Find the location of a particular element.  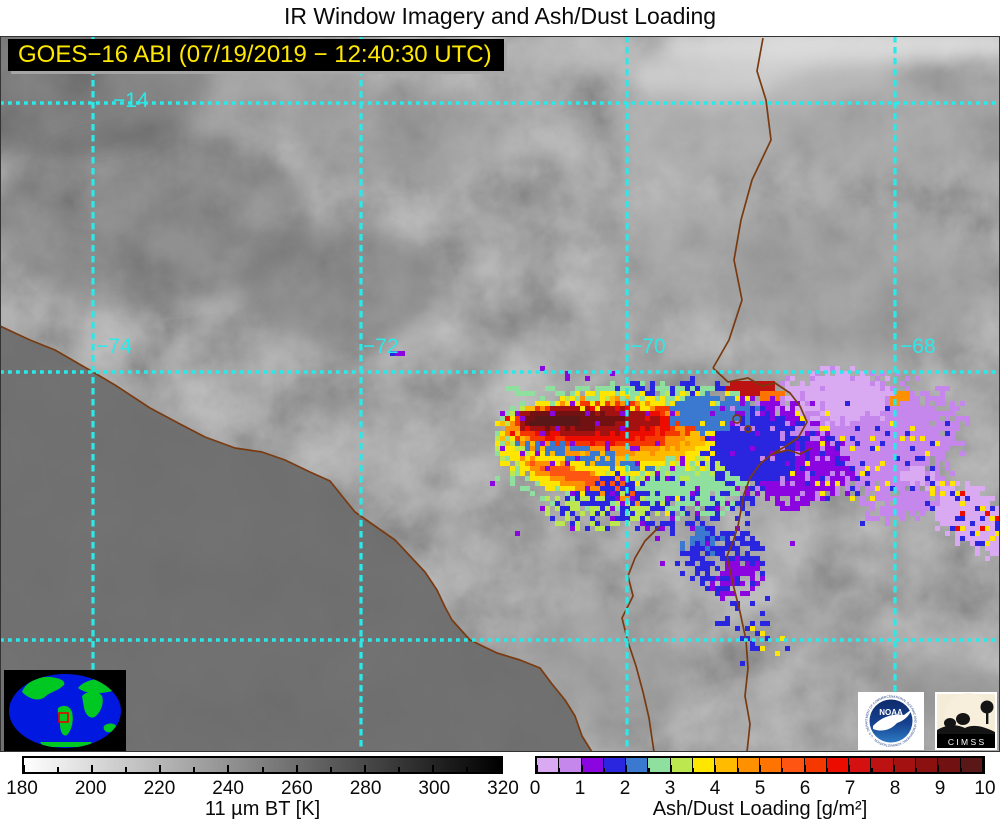

ash-tick-label: 1 is located at coordinates (580, 788).